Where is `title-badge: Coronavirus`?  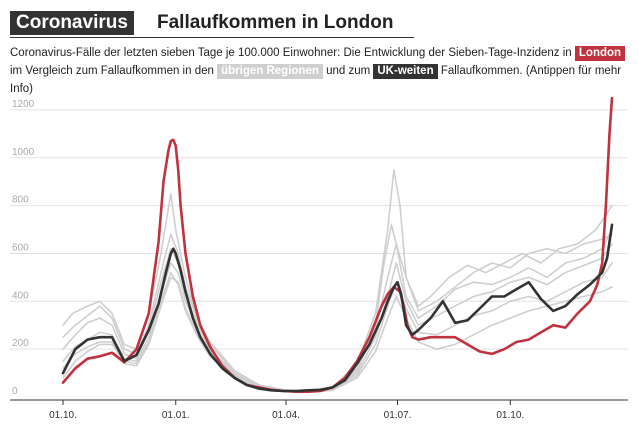
title-badge: Coronavirus is located at coordinates (72, 23).